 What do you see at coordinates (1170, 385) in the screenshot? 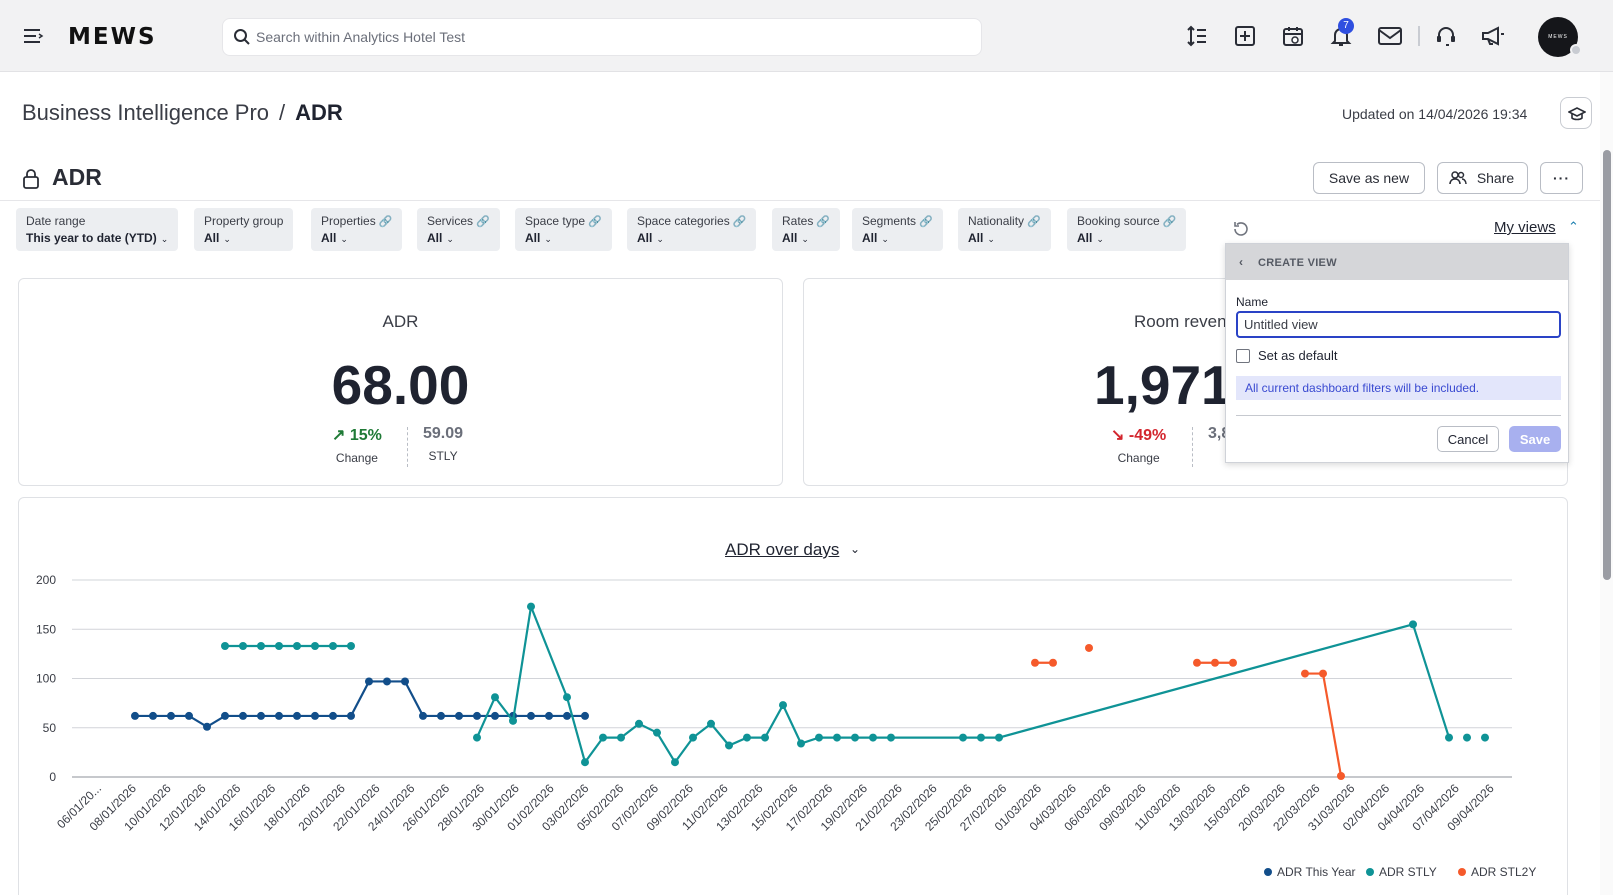
I see `kpi-value: 1,971.` at bounding box center [1170, 385].